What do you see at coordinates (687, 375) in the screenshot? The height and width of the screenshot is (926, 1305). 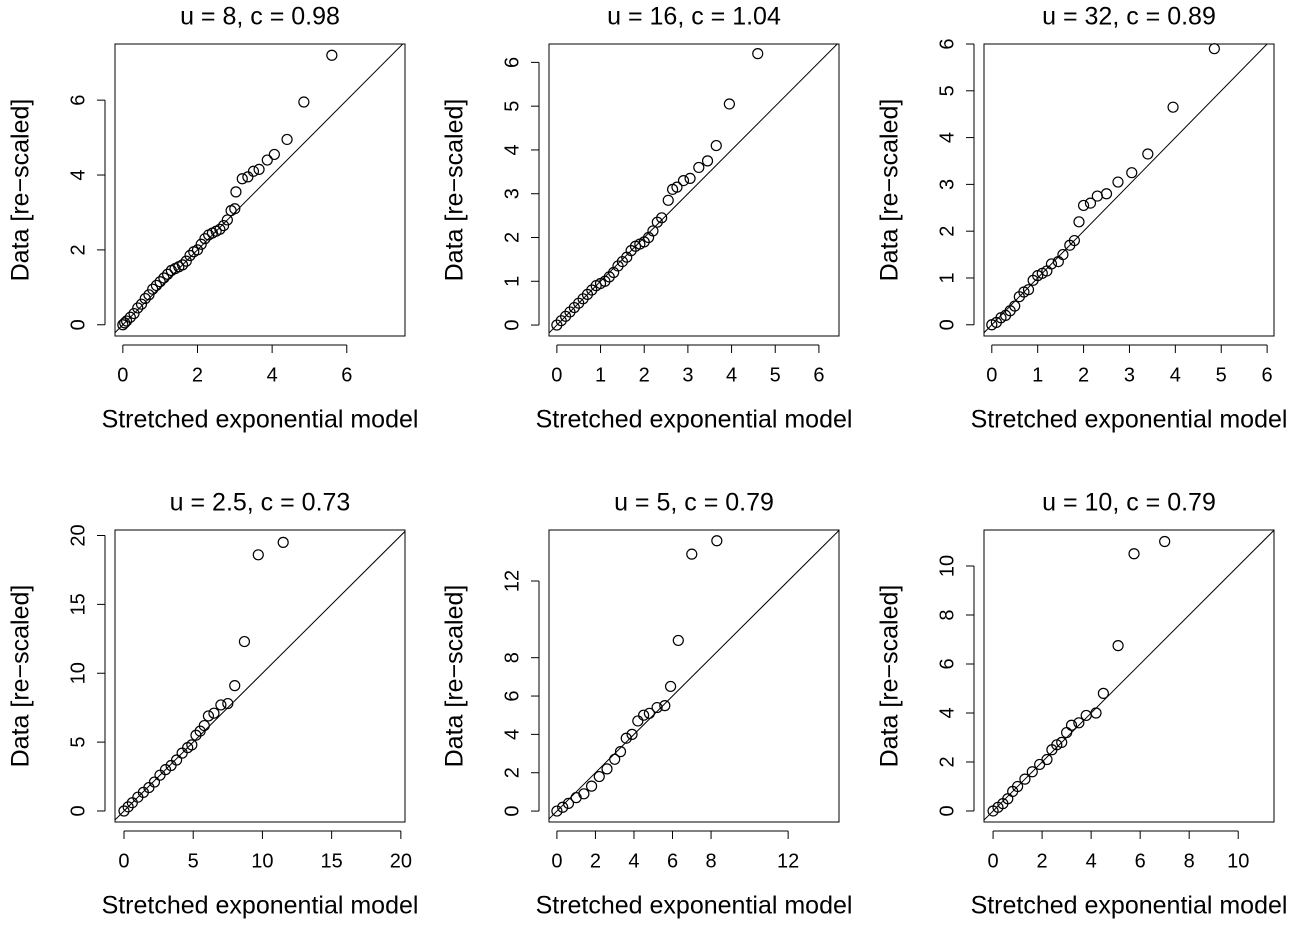 I see `x-tick-label: 3` at bounding box center [687, 375].